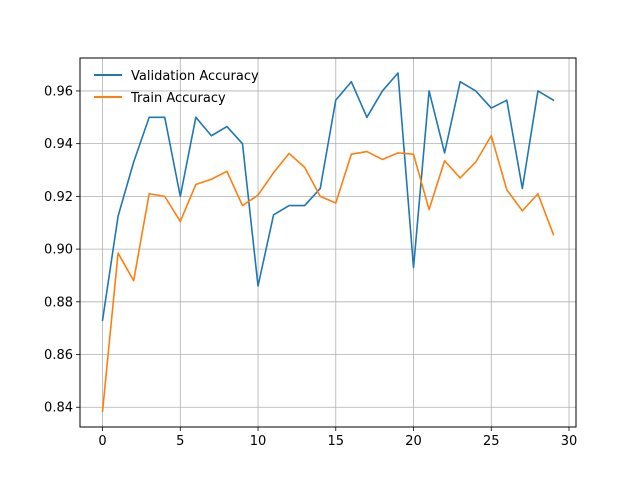 The height and width of the screenshot is (480, 640). What do you see at coordinates (58, 302) in the screenshot?
I see `y-tick-label: 0.88` at bounding box center [58, 302].